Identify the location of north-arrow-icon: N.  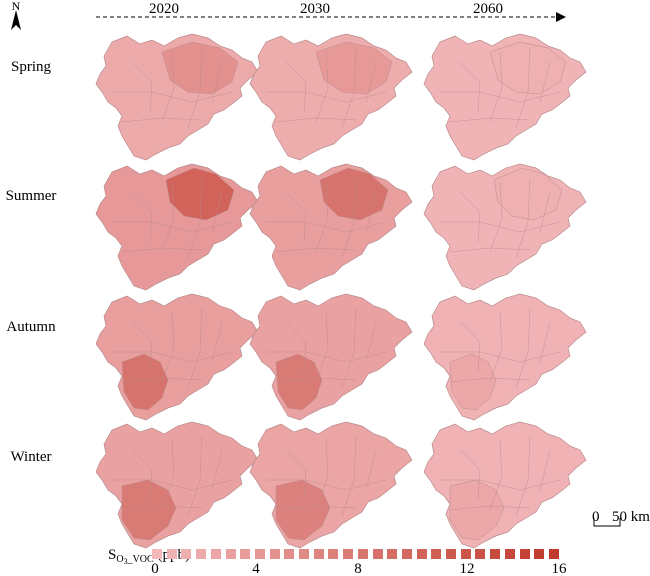
(16, 15).